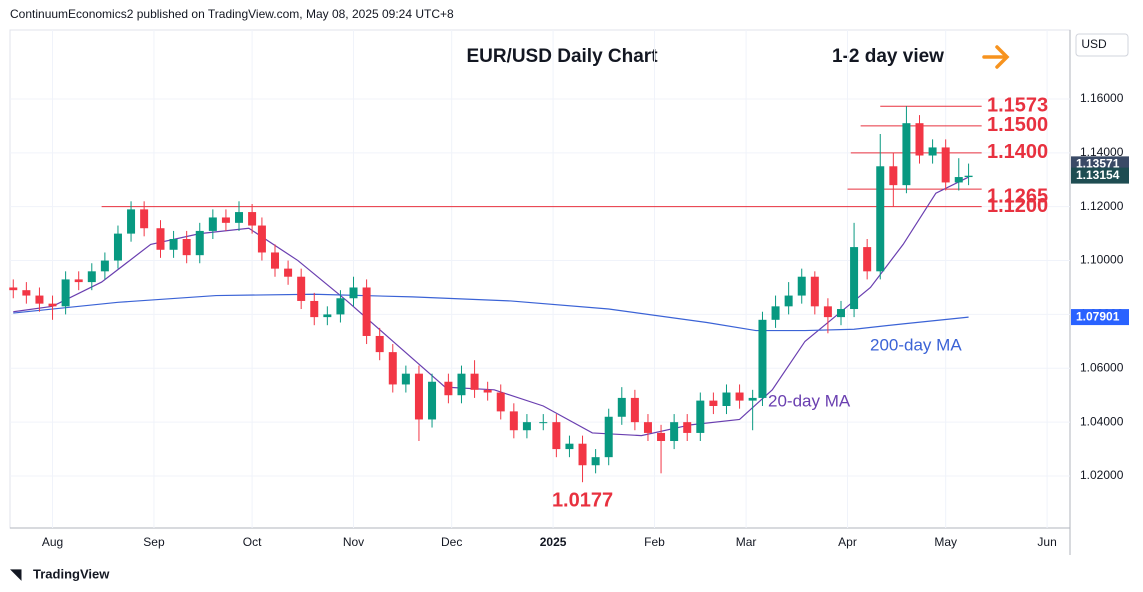 This screenshot has width=1143, height=592. I want to click on x-tick-label: Dec, so click(451, 542).